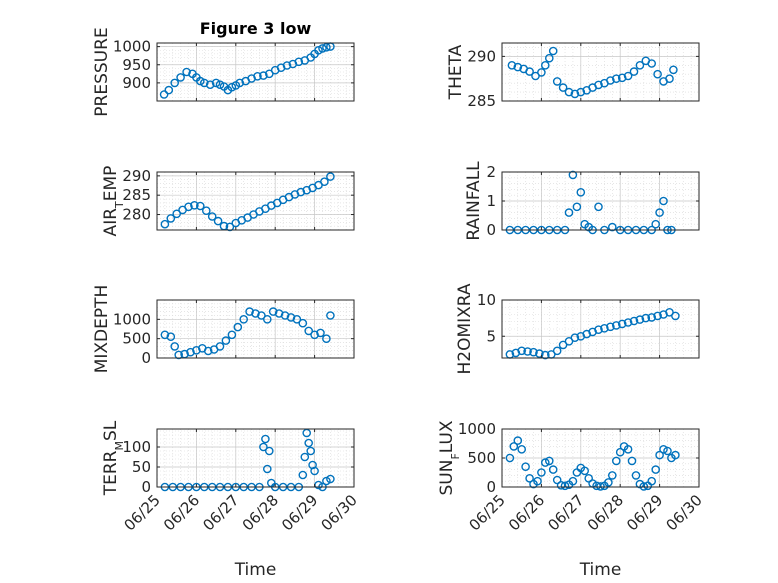  I want to click on y-tick-label: 10, so click(486, 300).